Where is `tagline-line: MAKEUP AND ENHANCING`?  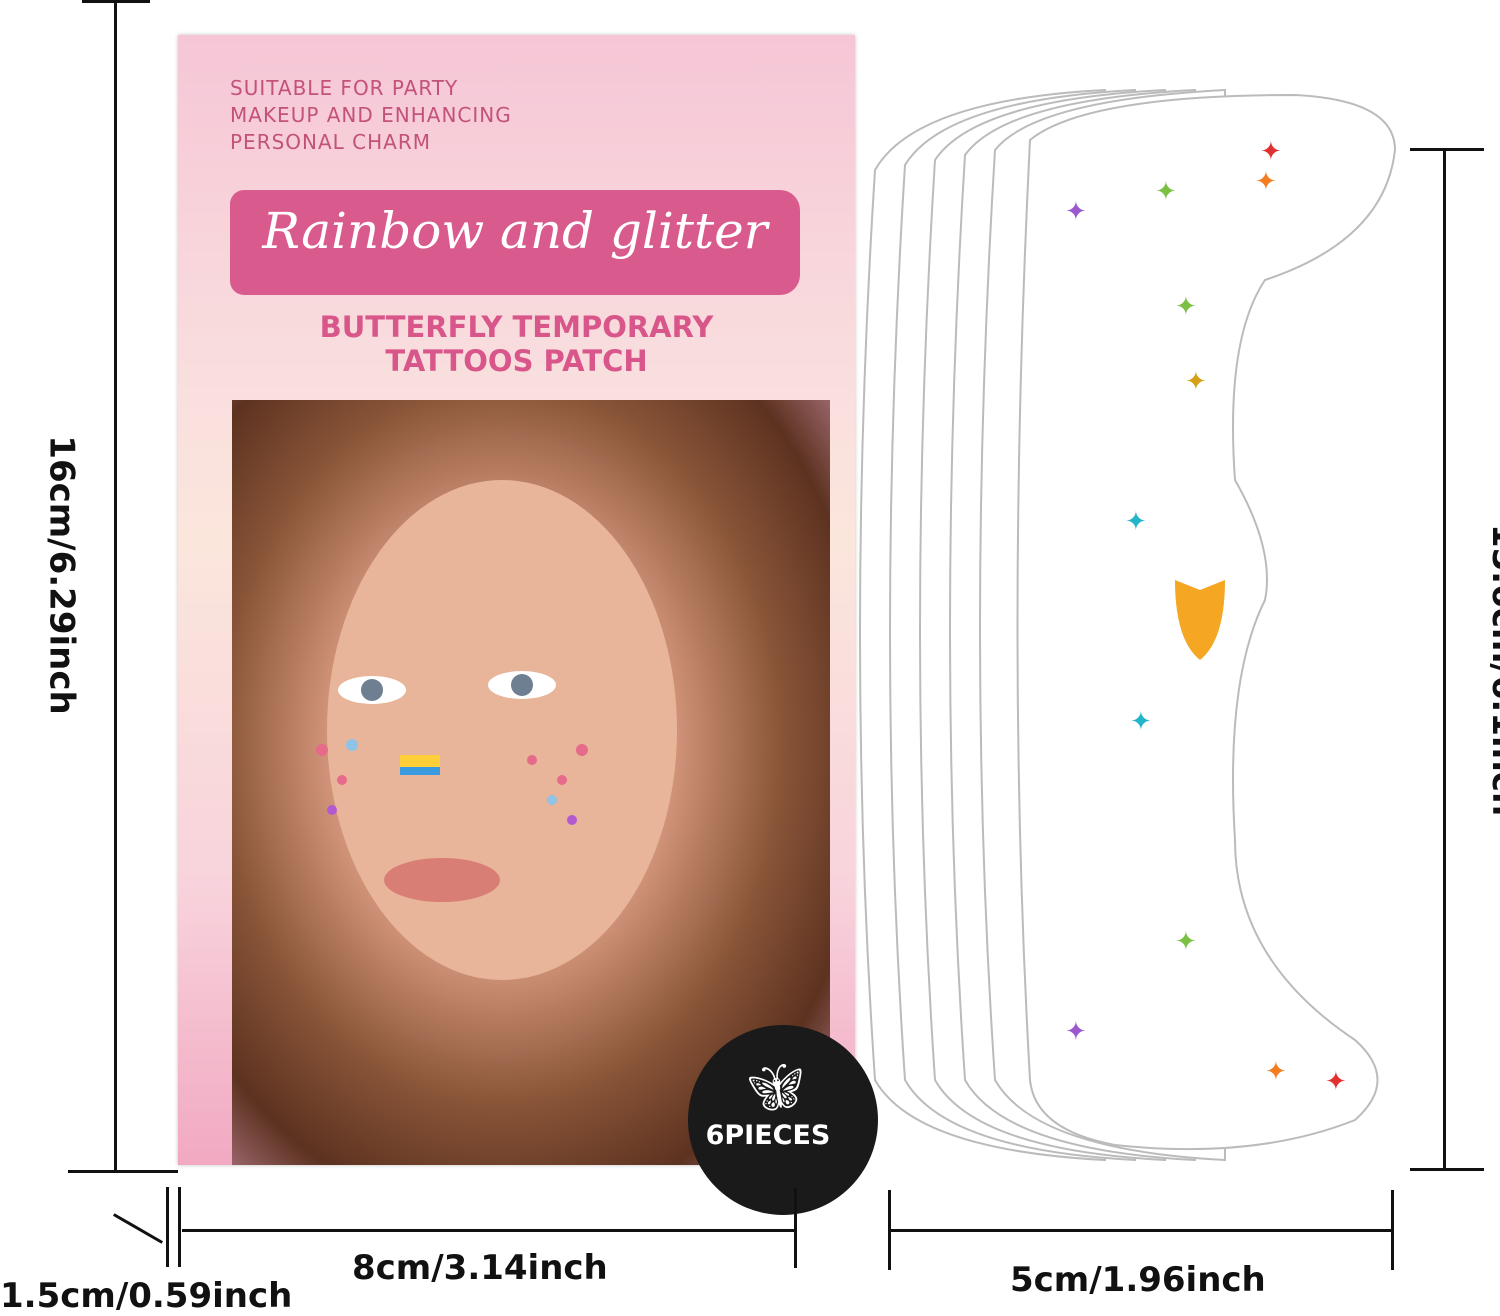 tagline-line: MAKEUP AND ENHANCING is located at coordinates (371, 115).